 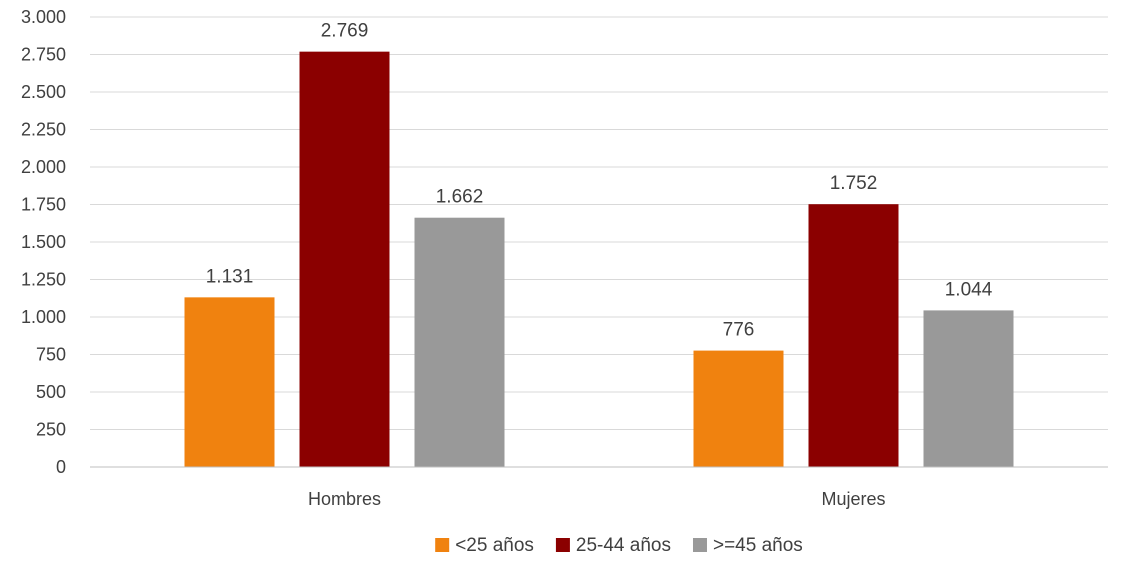 What do you see at coordinates (758, 545) in the screenshot?
I see `legend-label: >=45 años` at bounding box center [758, 545].